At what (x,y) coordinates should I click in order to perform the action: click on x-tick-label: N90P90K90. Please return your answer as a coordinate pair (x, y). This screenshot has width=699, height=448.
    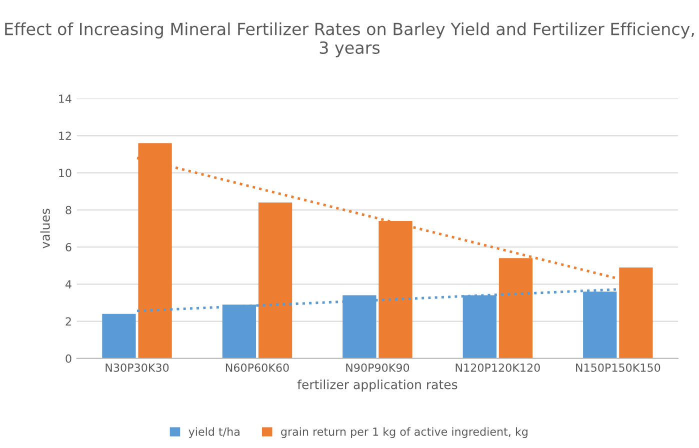
    Looking at the image, I should click on (378, 367).